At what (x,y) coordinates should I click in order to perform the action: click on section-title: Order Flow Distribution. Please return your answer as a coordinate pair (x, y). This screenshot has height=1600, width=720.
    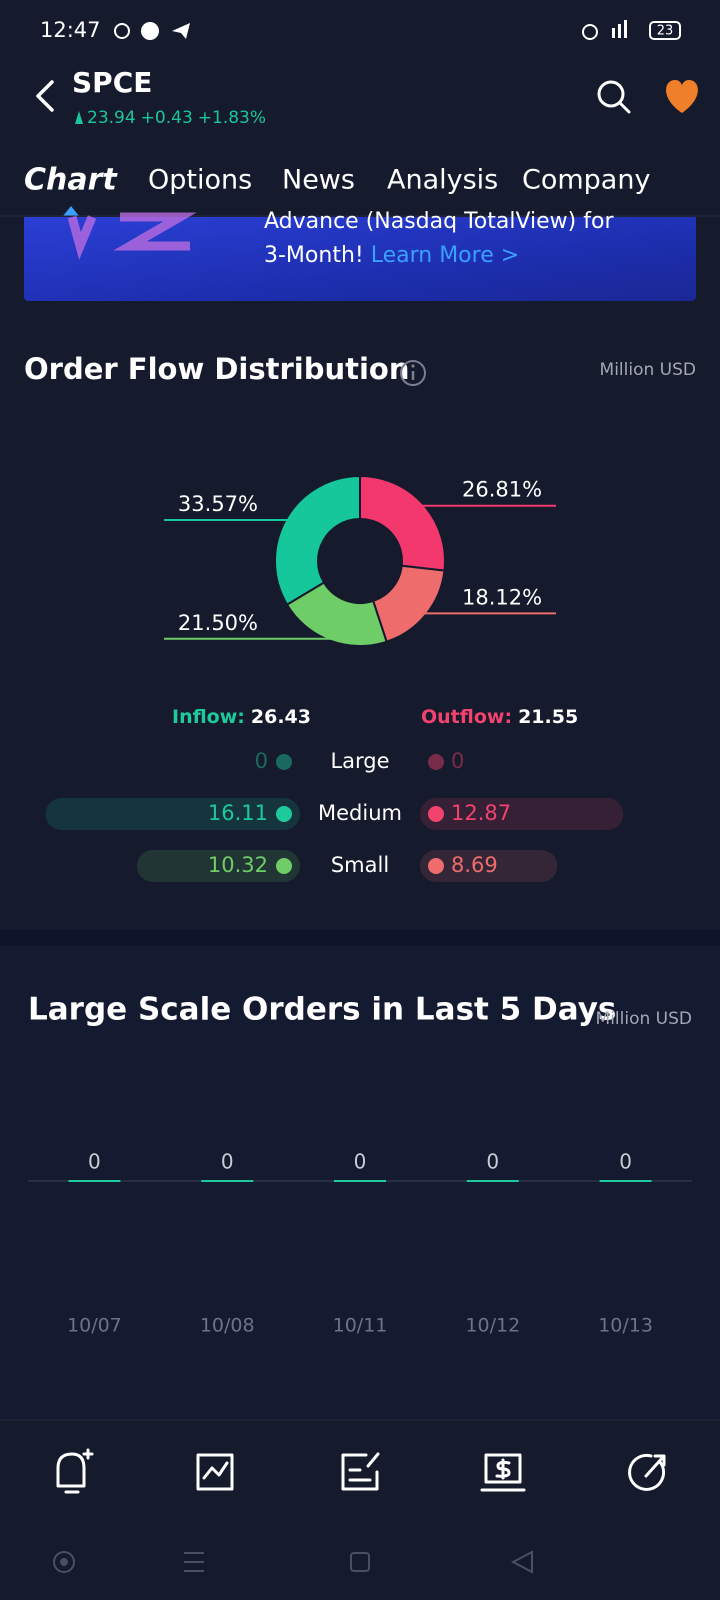
    Looking at the image, I should click on (217, 369).